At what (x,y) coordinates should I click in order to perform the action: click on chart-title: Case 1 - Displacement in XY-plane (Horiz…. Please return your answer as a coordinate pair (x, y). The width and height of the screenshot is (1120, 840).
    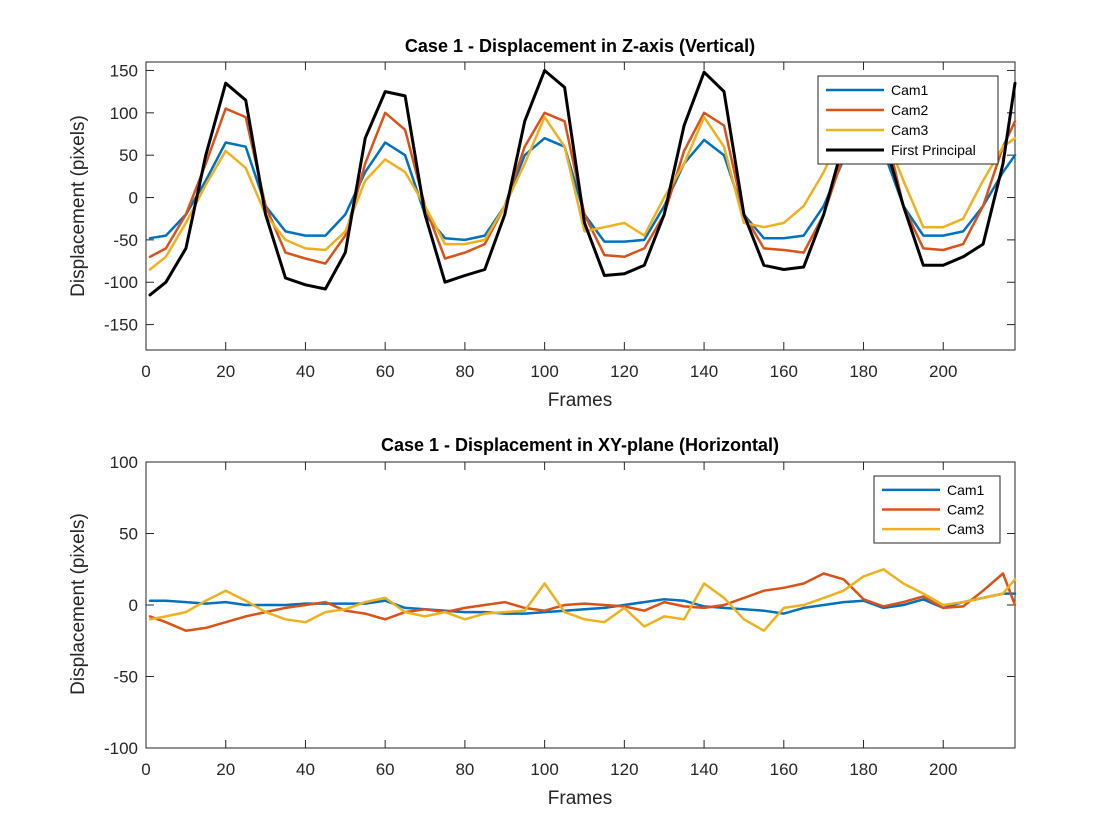
    Looking at the image, I should click on (580, 445).